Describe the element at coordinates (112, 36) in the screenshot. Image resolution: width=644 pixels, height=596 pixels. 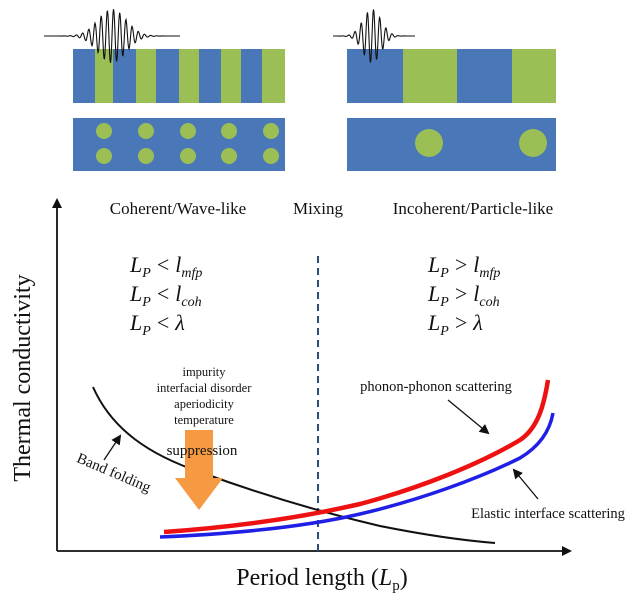
I see `coherent-wave-packet` at that location.